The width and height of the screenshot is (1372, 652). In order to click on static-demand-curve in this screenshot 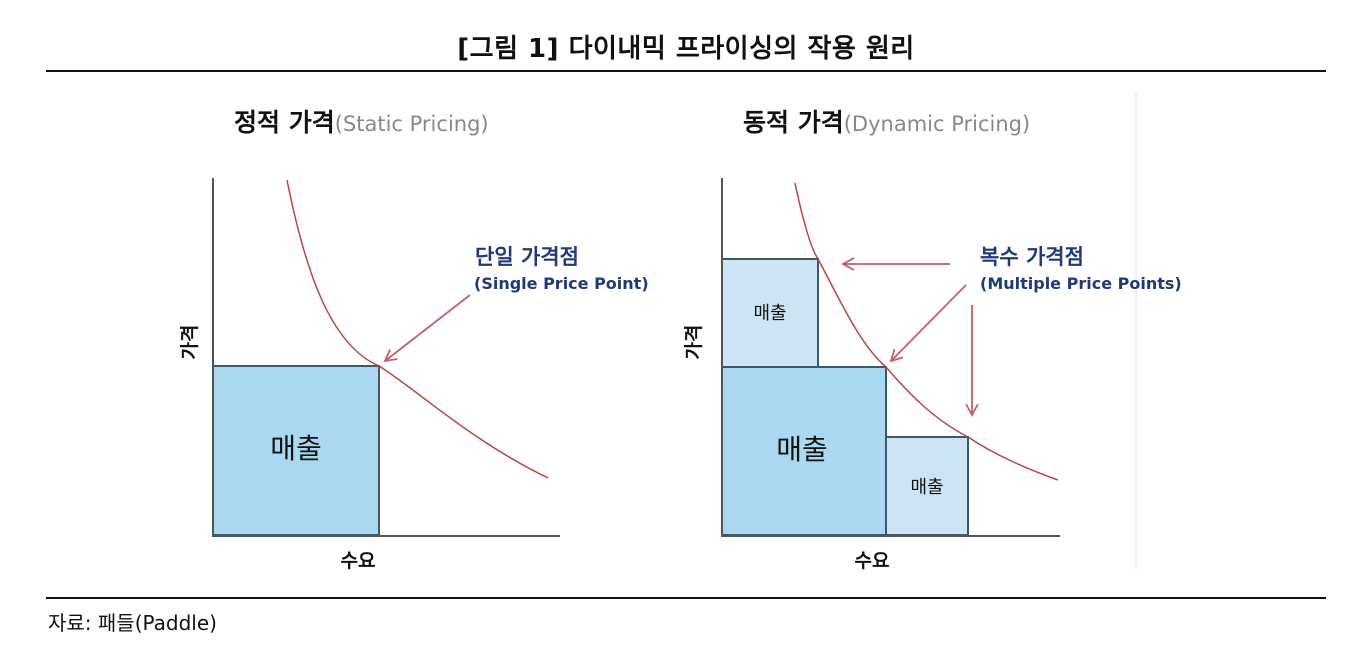, I will do `click(417, 329)`.